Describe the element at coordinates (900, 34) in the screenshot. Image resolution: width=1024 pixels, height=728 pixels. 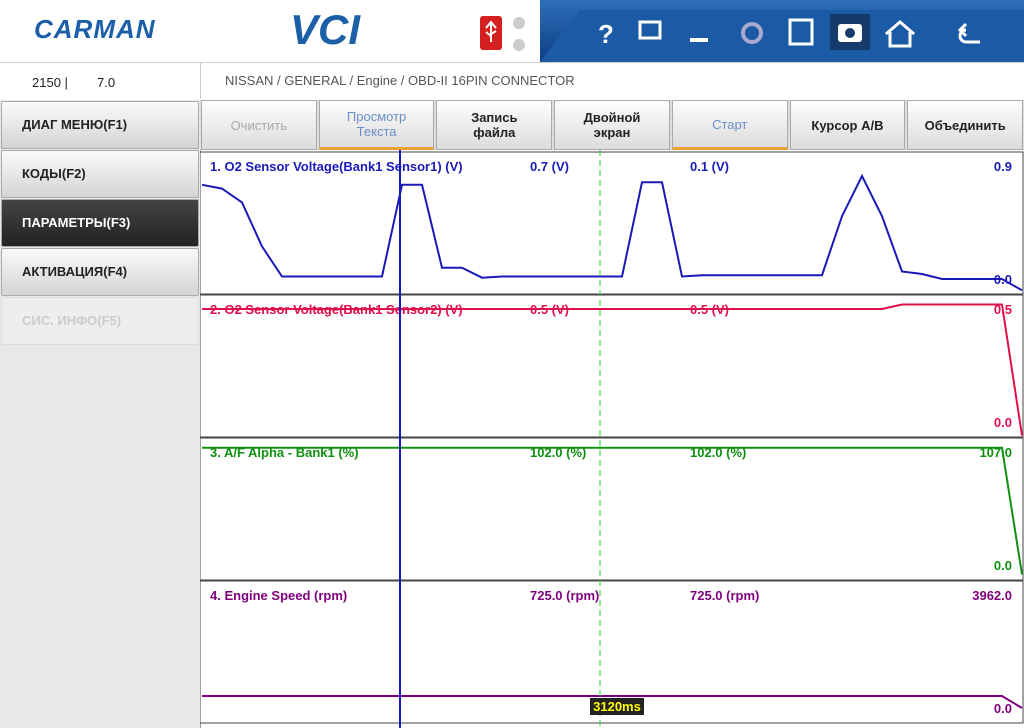
I see `home-icon` at that location.